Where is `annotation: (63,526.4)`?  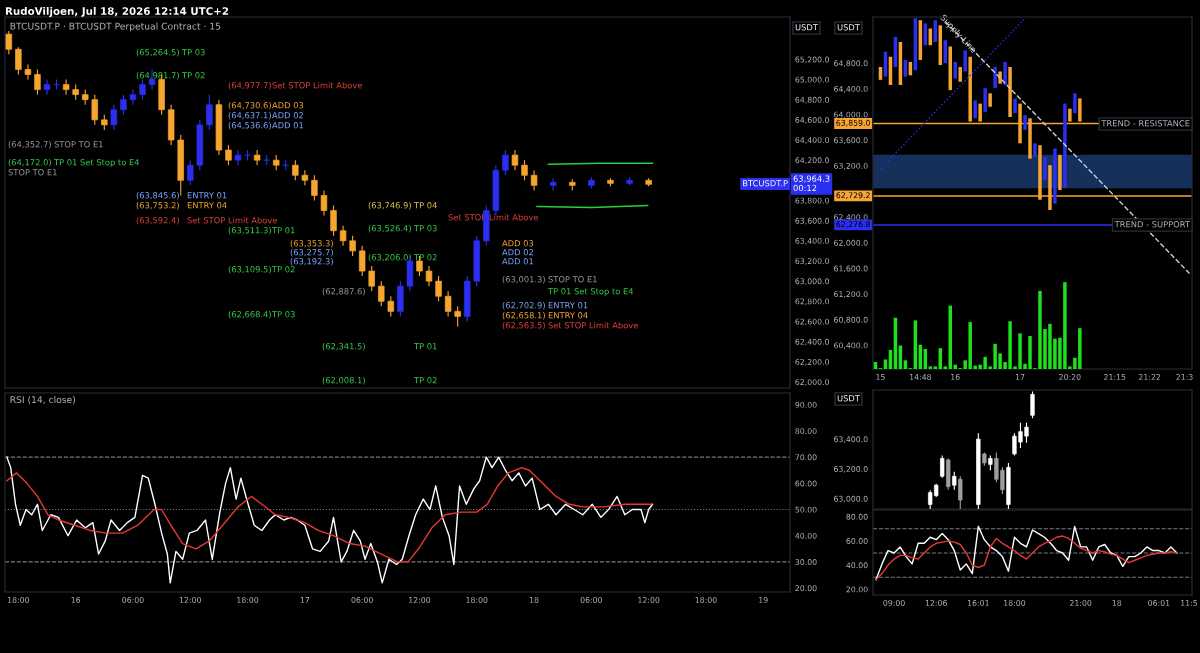
annotation: (63,526.4) is located at coordinates (389, 228).